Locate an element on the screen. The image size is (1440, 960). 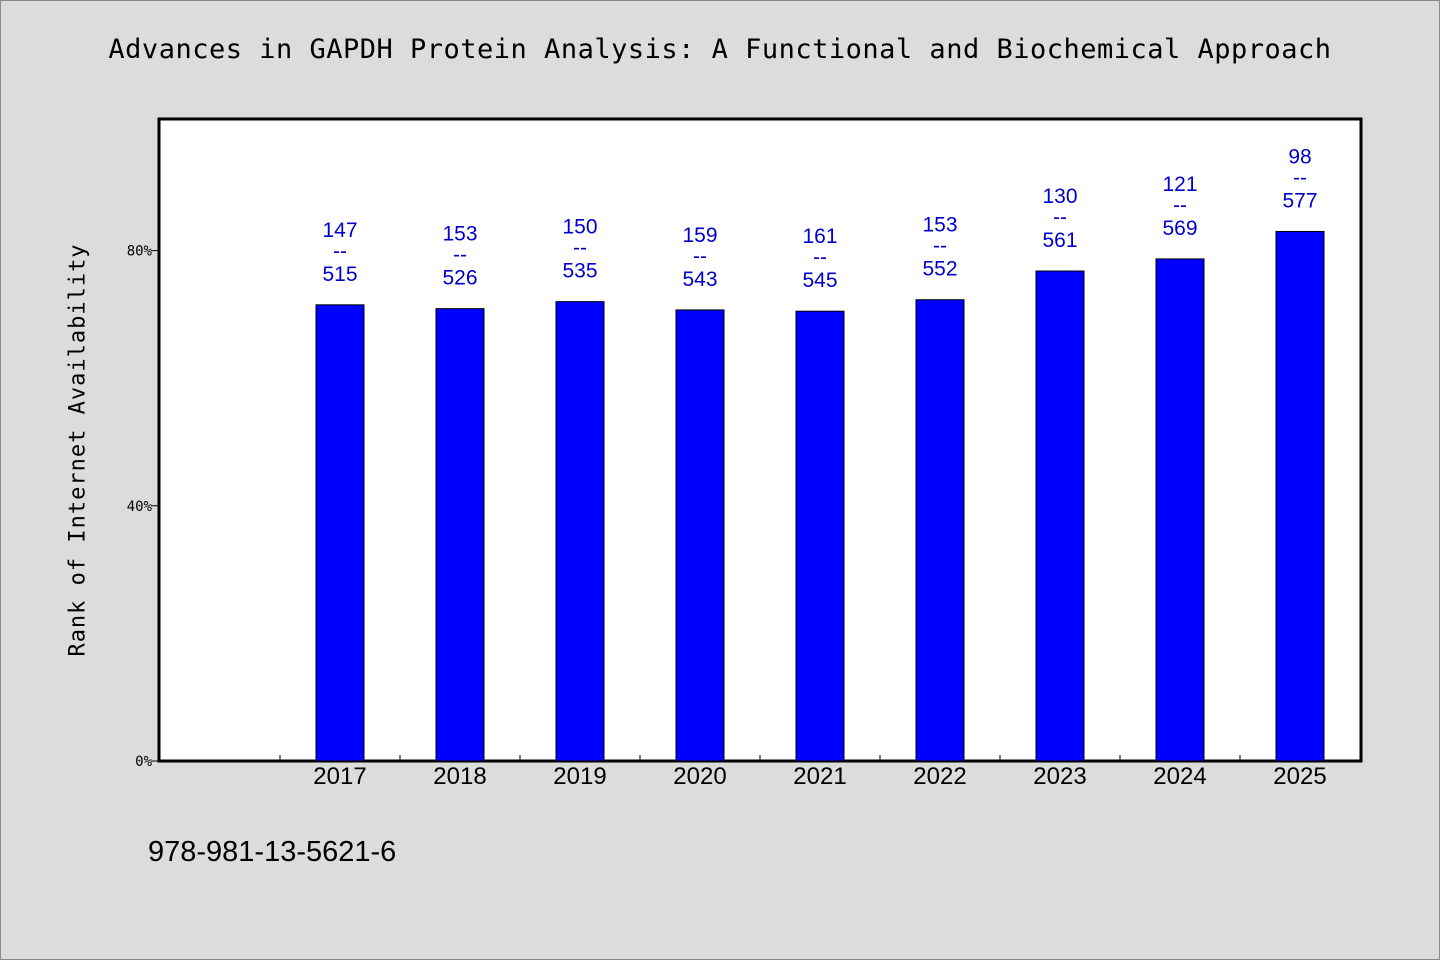
data-label-rank: 121 is located at coordinates (1179, 184).